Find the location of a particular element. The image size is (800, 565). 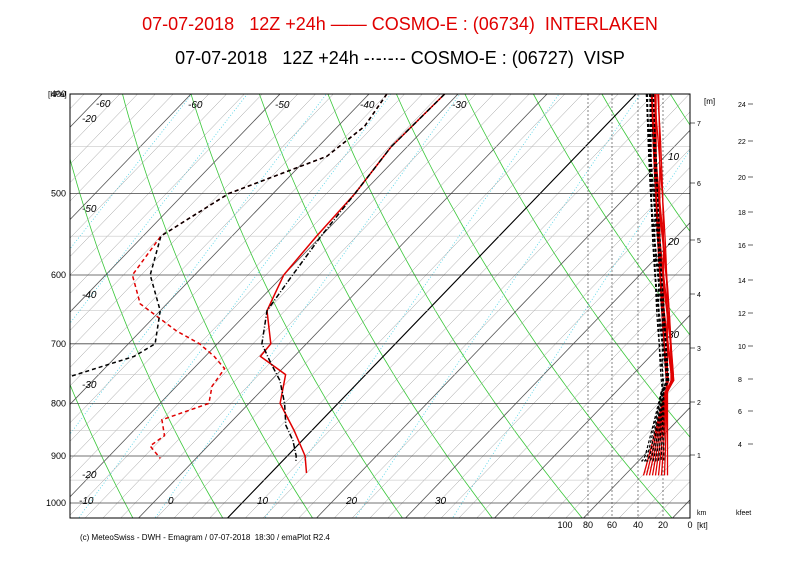

pressure-tick-label: 1000 is located at coordinates (56, 503).